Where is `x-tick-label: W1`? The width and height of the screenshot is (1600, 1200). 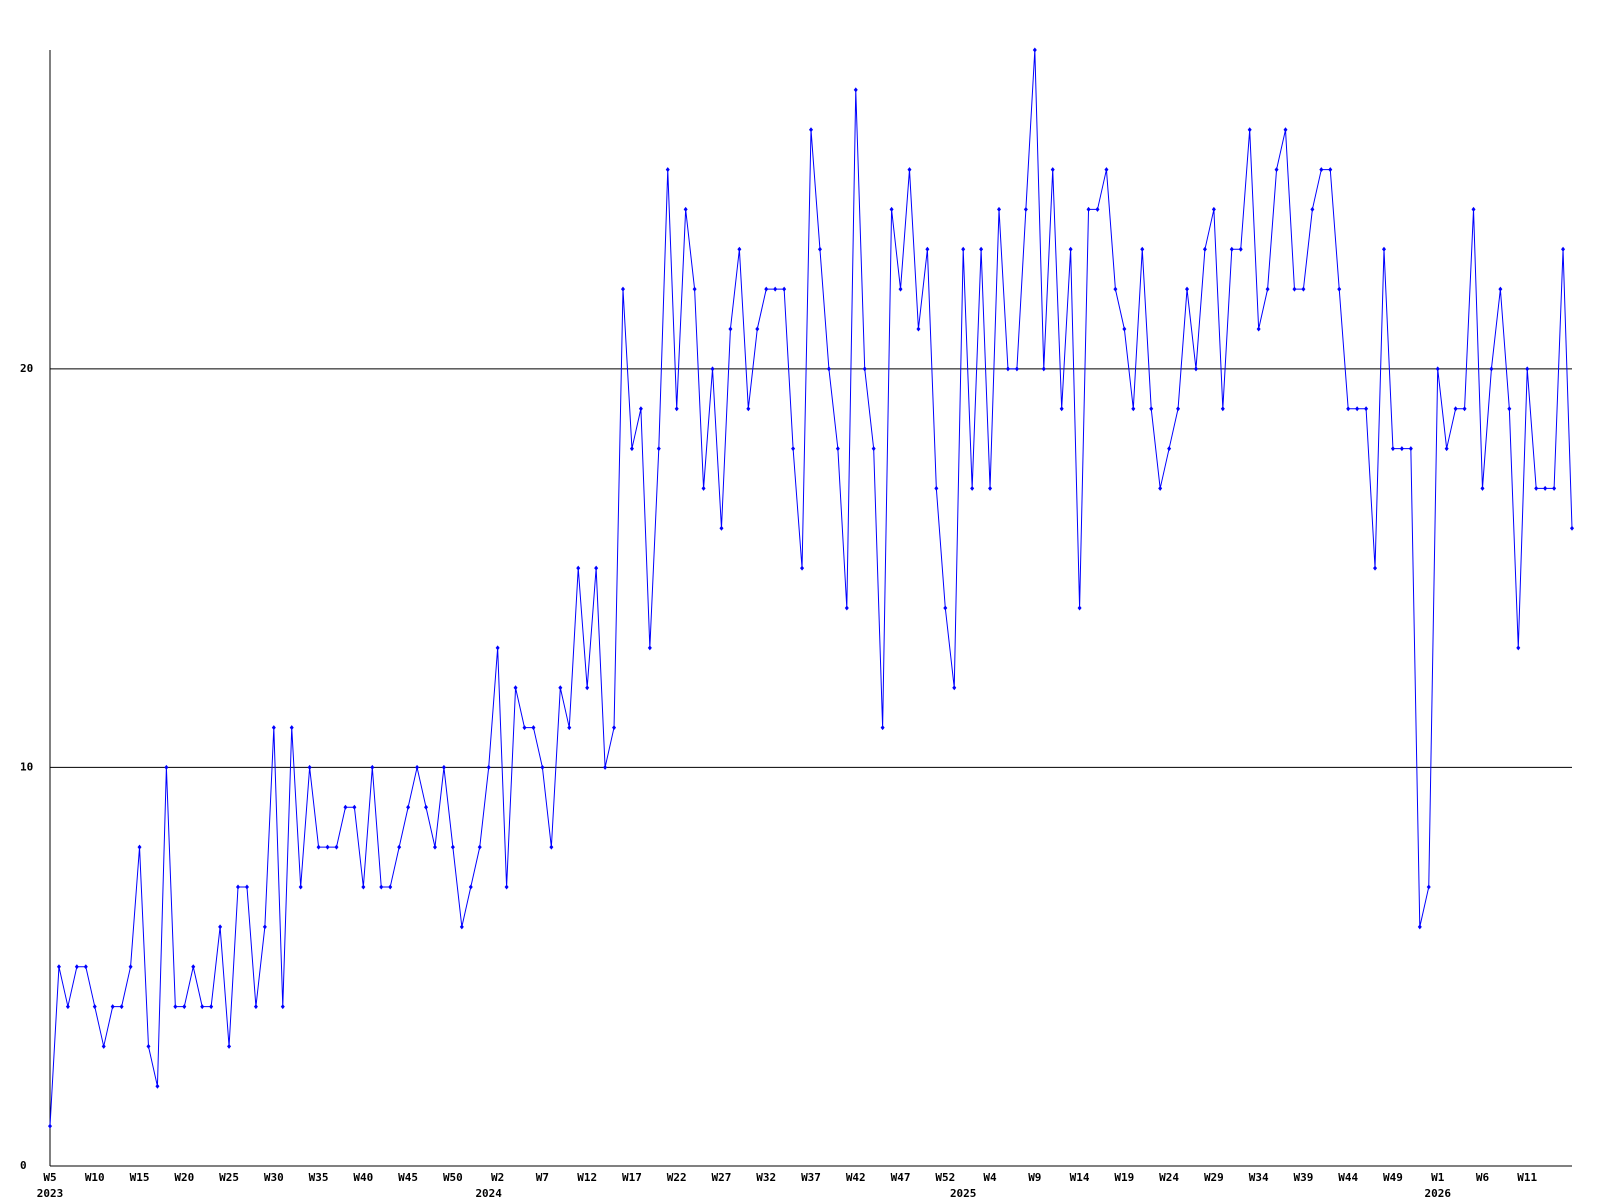 x-tick-label: W1 is located at coordinates (1438, 1177).